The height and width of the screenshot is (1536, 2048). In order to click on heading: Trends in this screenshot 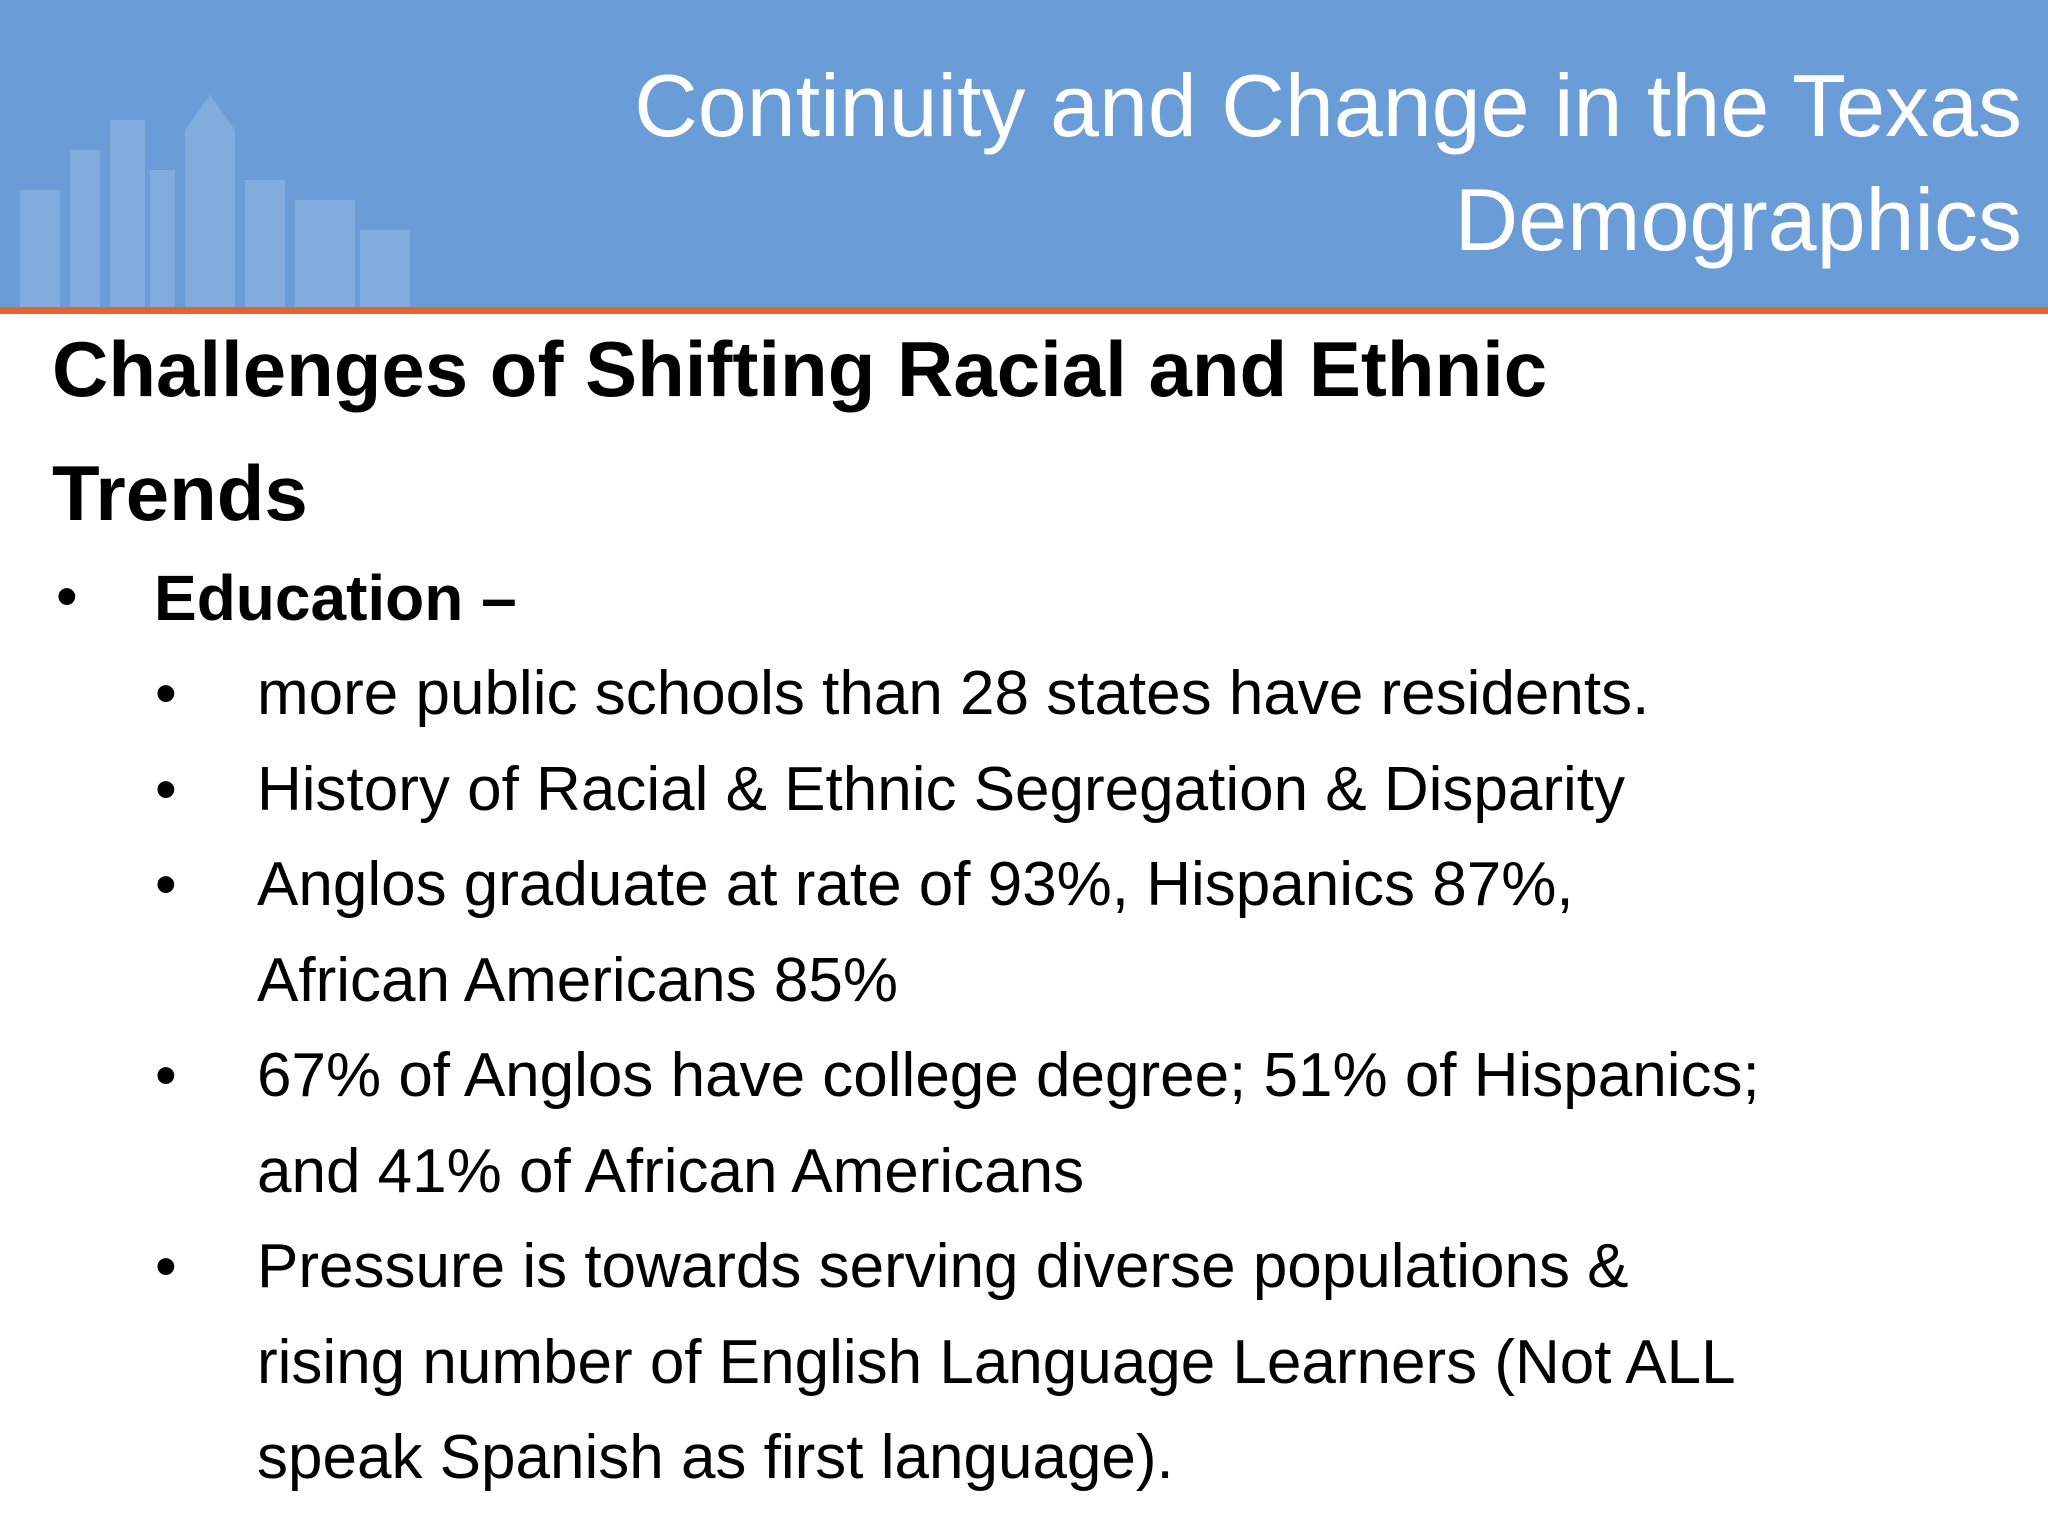, I will do `click(180, 493)`.